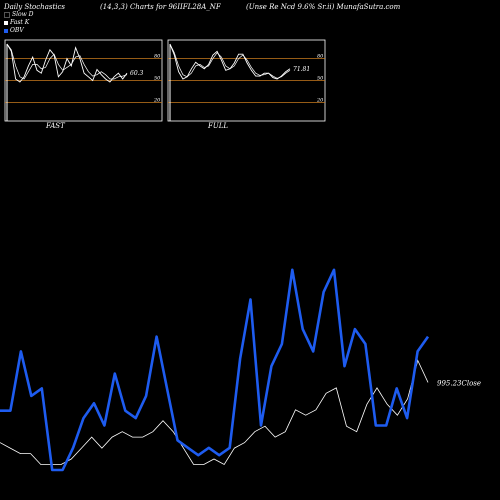 The width and height of the screenshot is (500, 500). Describe the element at coordinates (7, 14) in the screenshot. I see `legend-swatch-slow-d` at that location.